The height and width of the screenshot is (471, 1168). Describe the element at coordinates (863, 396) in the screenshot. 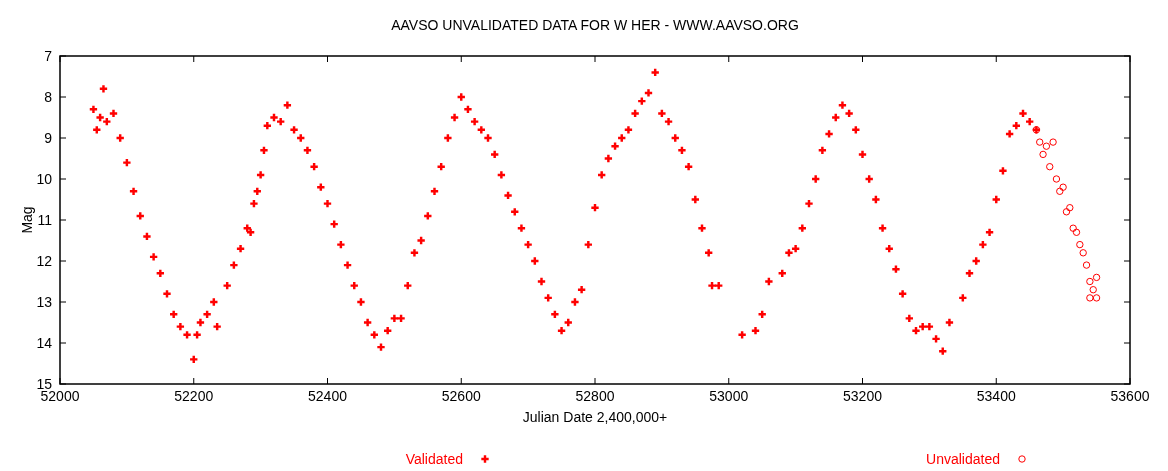

I see `x-tick-label: 53200` at that location.